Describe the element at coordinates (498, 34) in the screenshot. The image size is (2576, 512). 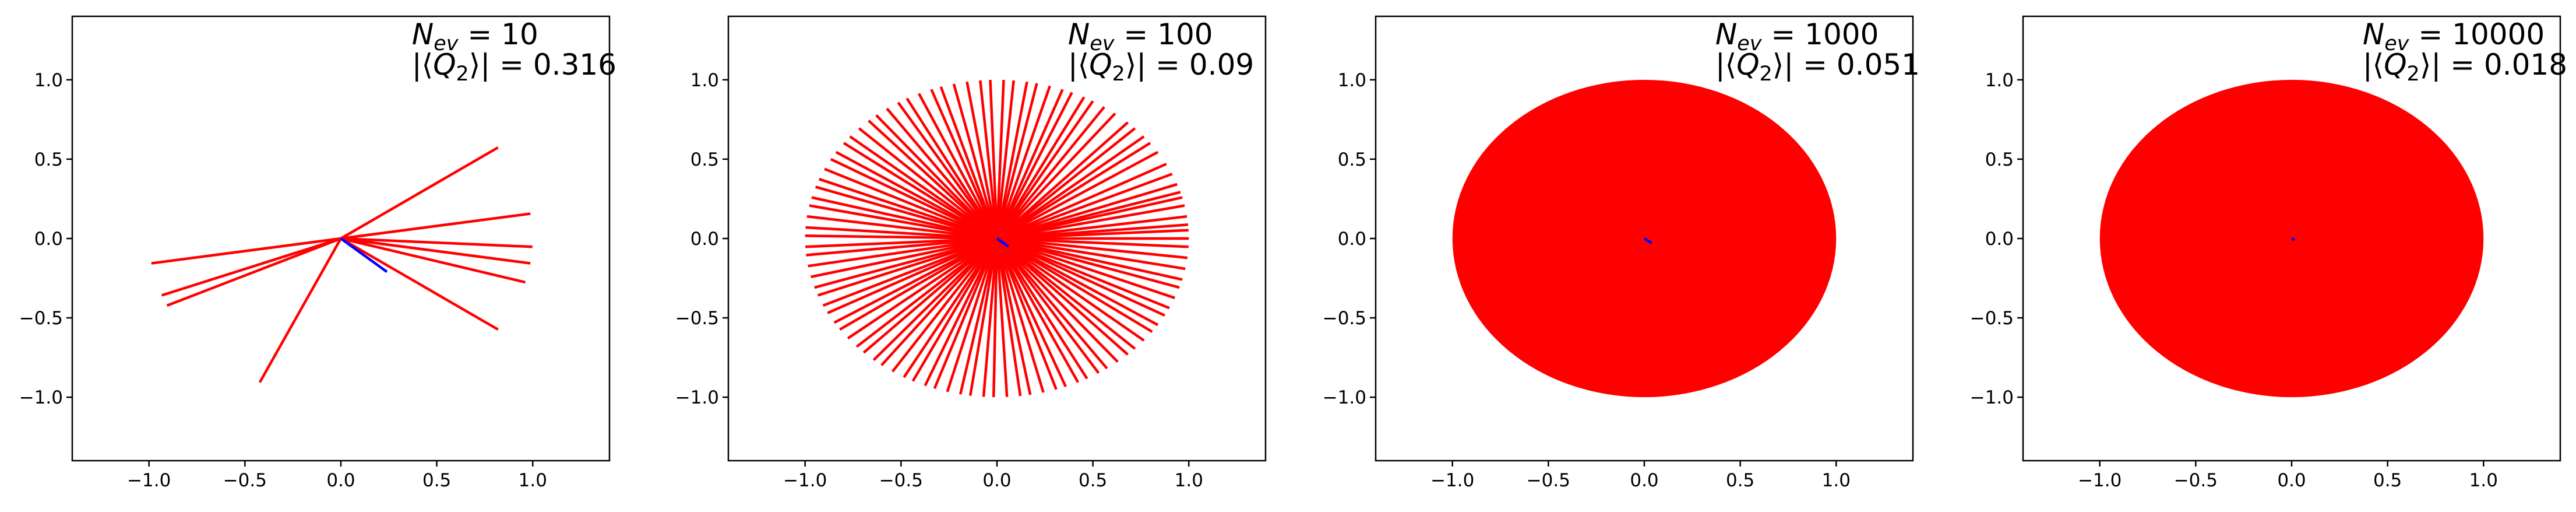
I see `value-text: = 10` at that location.